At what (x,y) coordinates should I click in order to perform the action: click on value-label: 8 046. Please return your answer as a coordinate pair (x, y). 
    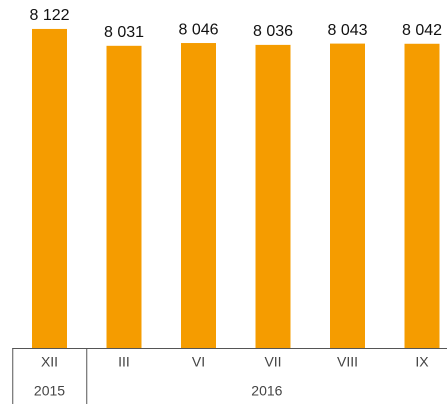
    Looking at the image, I should click on (198, 29).